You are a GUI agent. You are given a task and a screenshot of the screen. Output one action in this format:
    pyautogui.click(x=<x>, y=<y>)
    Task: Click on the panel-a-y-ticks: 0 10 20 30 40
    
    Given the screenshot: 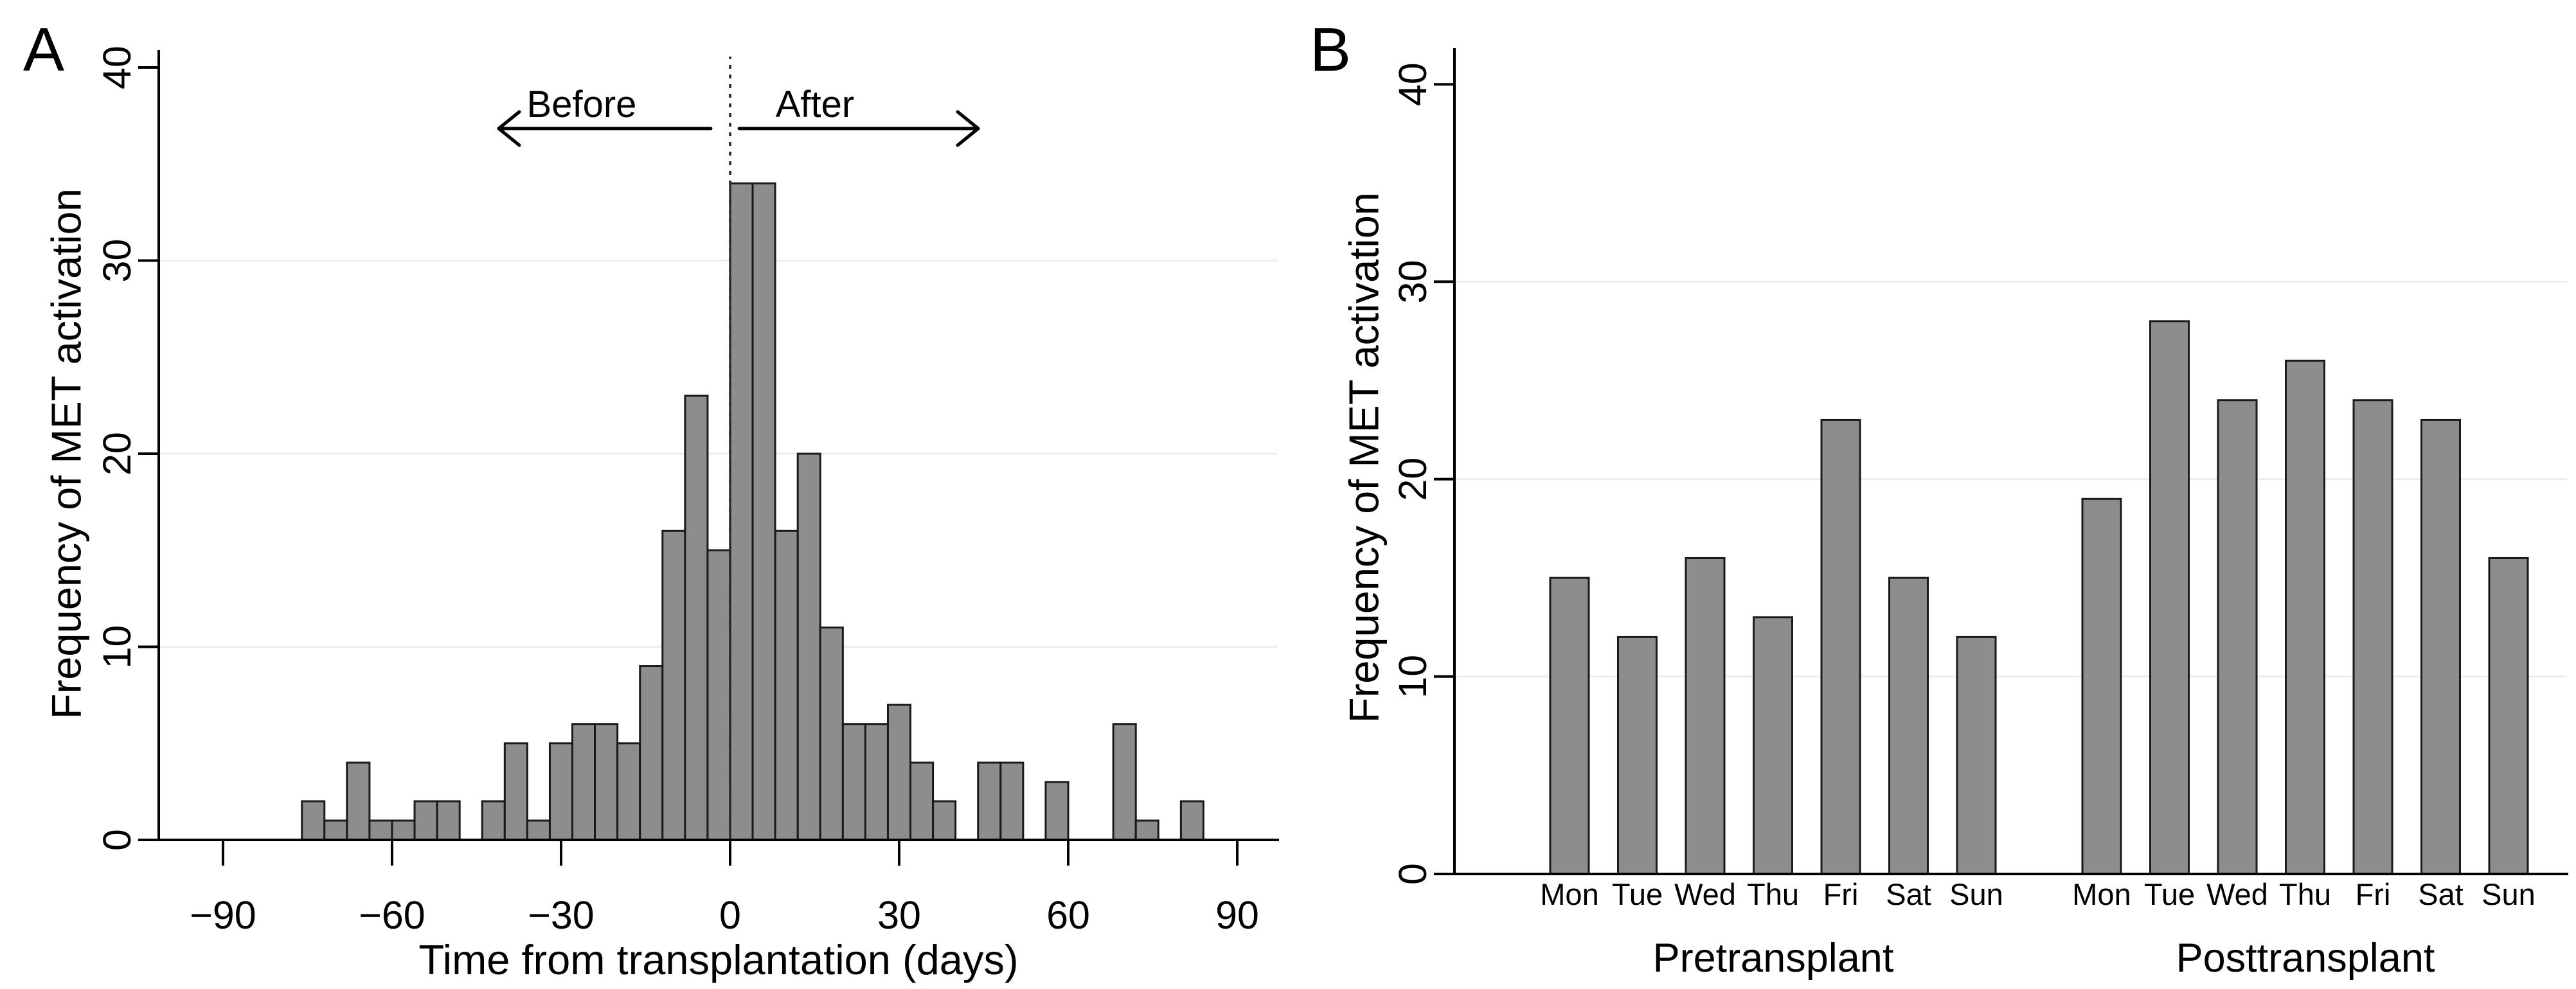 What is the action you would take?
    pyautogui.click(x=127, y=448)
    